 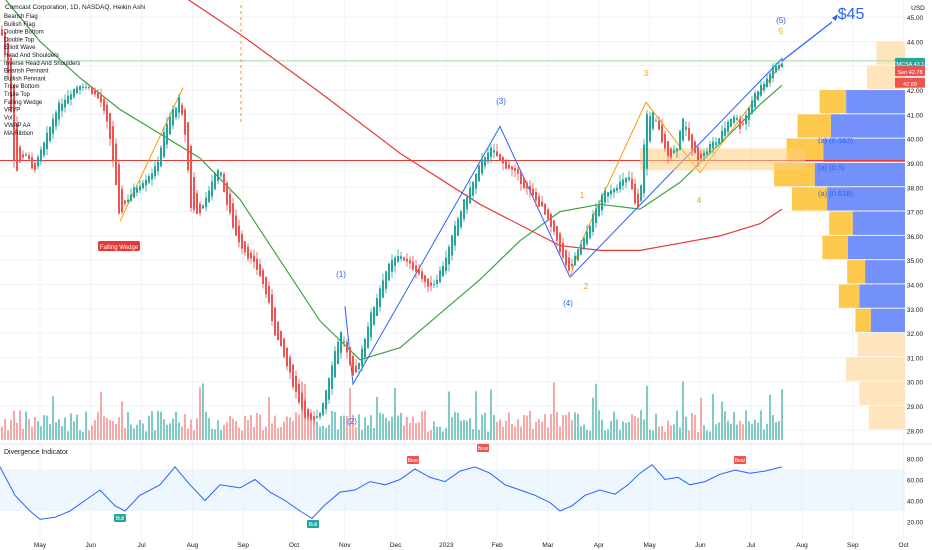 I want to click on indicator-item: Falling Wedge, so click(x=23, y=103).